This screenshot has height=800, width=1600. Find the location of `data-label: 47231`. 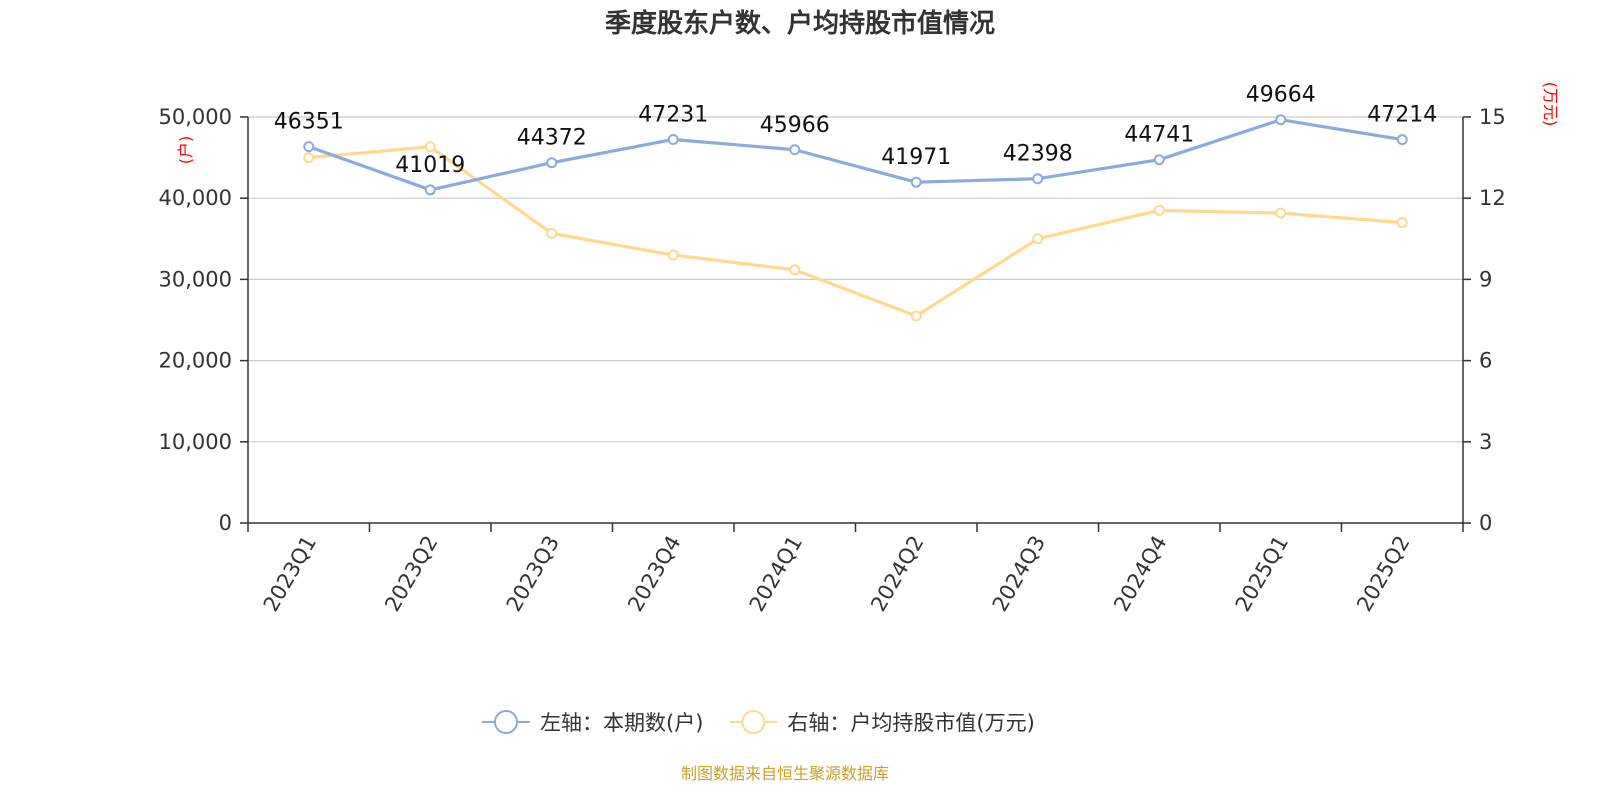

data-label: 47231 is located at coordinates (673, 114).